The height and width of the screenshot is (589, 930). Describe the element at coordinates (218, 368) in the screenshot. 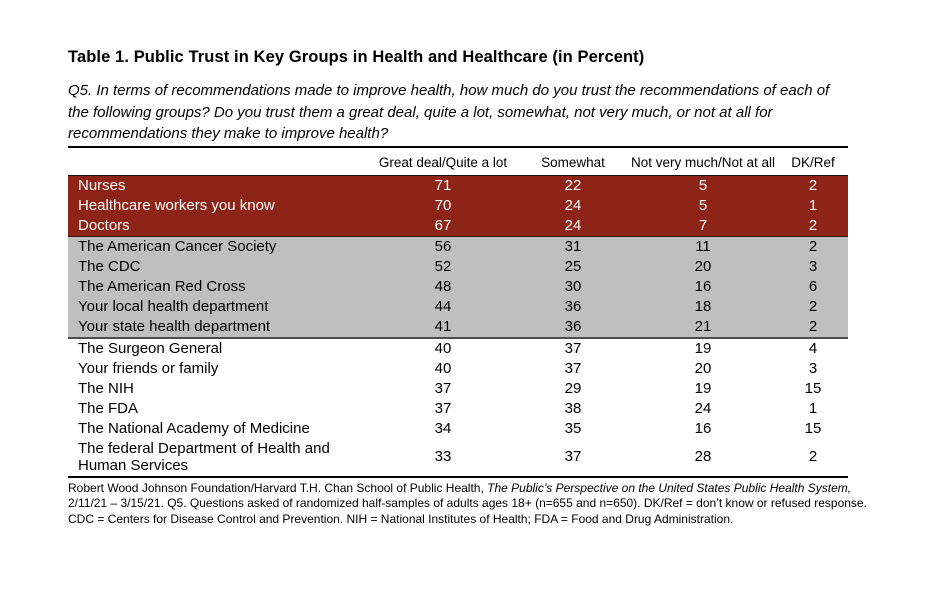

I see `row-label: Your friends or family` at that location.